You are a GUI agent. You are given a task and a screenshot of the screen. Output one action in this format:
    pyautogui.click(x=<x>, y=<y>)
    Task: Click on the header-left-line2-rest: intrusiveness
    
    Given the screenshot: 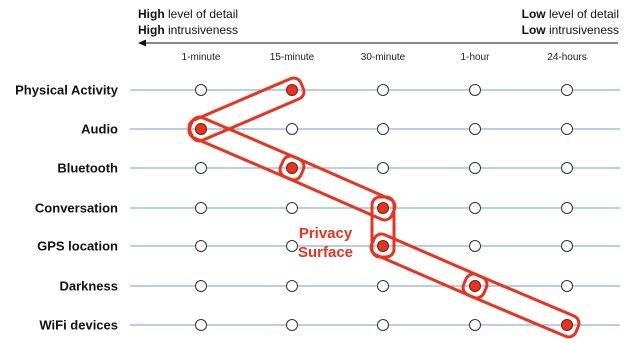 What is the action you would take?
    pyautogui.click(x=201, y=30)
    